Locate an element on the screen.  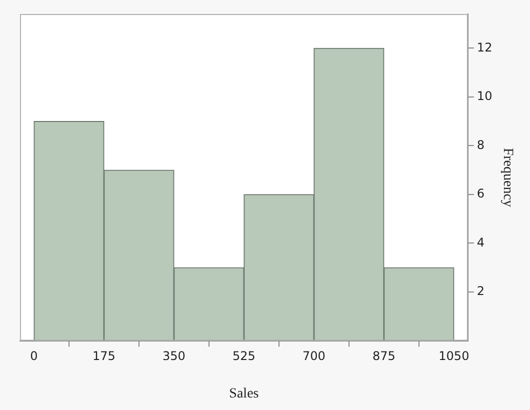
y-tick-label: 4 is located at coordinates (480, 242).